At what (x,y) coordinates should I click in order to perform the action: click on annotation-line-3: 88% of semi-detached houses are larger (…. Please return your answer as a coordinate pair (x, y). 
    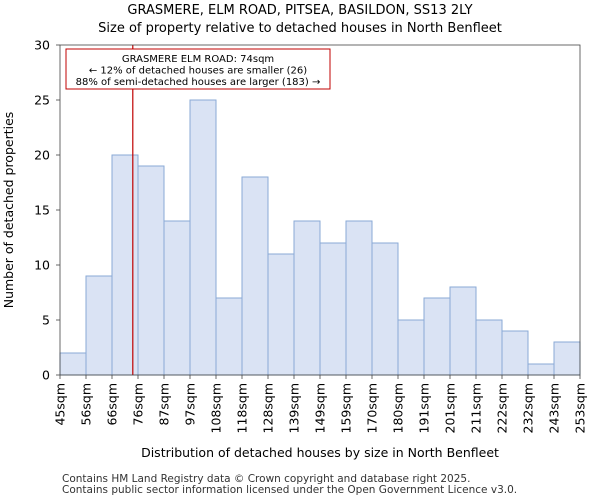
    Looking at the image, I should click on (198, 82).